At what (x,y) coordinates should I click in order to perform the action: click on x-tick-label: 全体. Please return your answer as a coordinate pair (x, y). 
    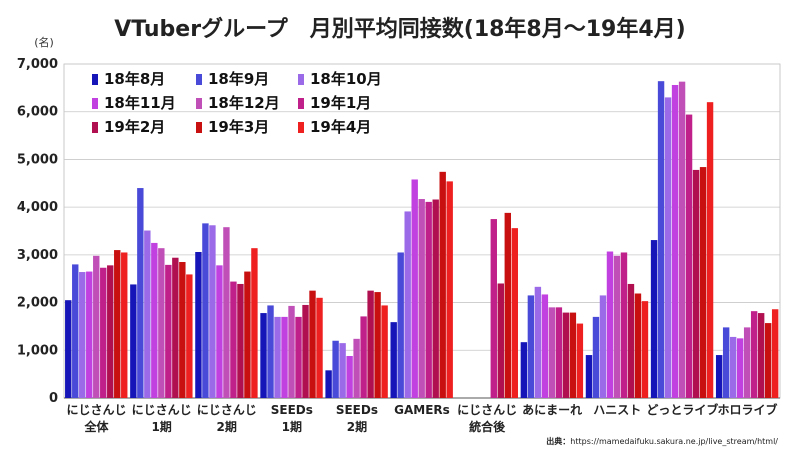
    Looking at the image, I should click on (97, 426).